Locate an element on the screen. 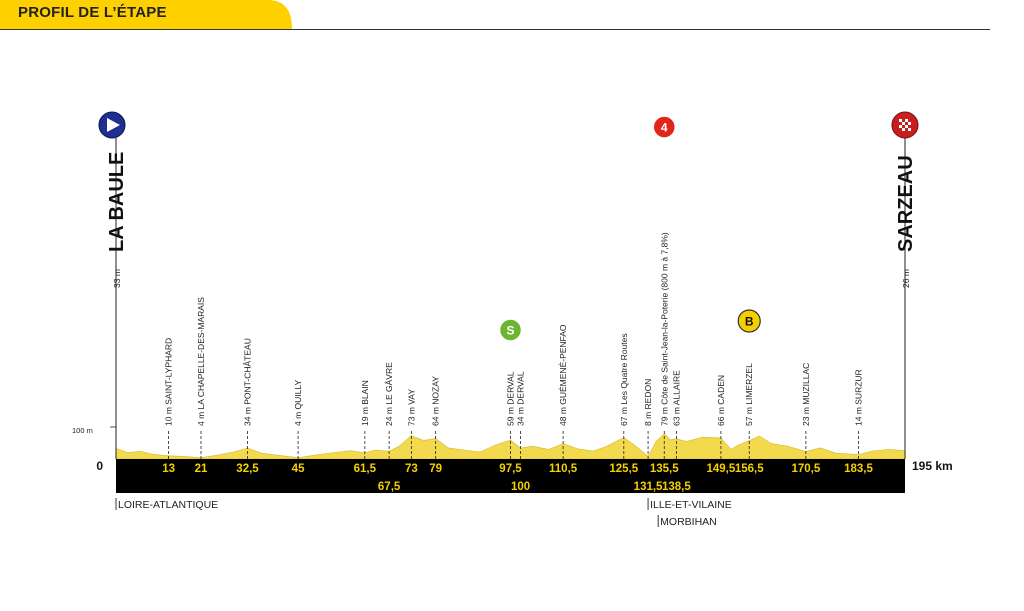 The width and height of the screenshot is (1024, 611). sprint-badge-icon is located at coordinates (510, 330).